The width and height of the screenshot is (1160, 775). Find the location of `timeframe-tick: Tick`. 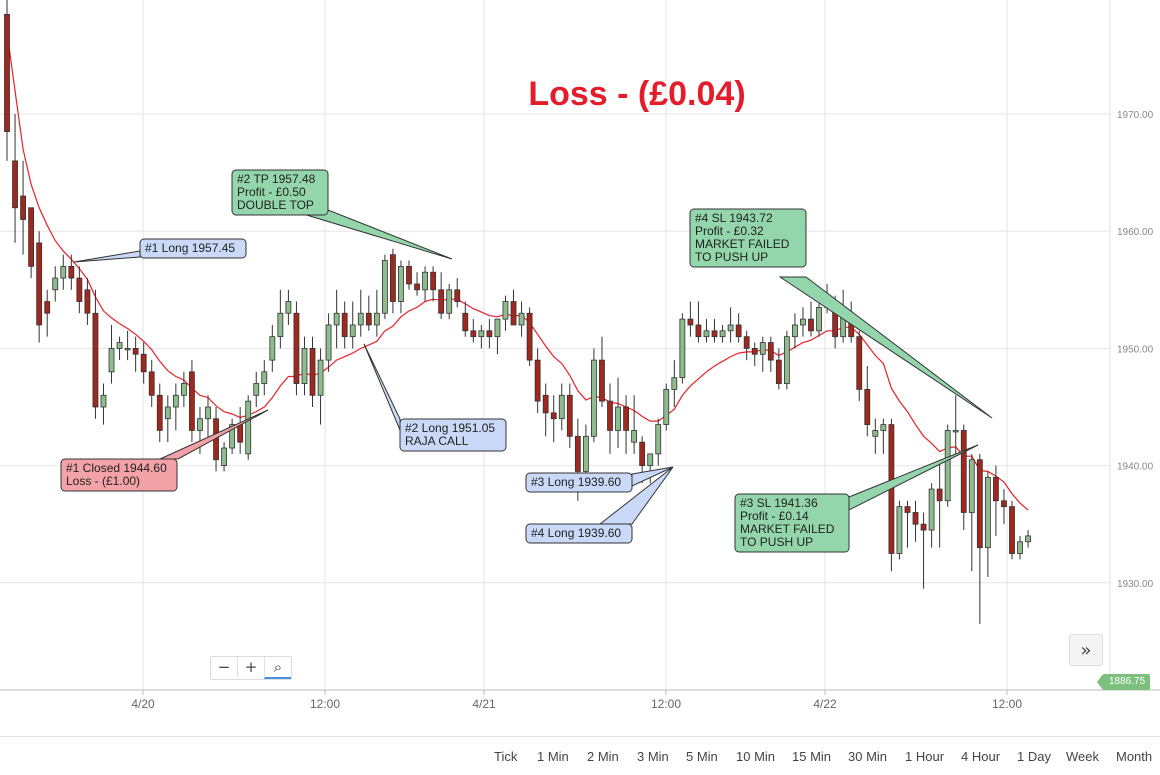

timeframe-tick: Tick is located at coordinates (506, 756).